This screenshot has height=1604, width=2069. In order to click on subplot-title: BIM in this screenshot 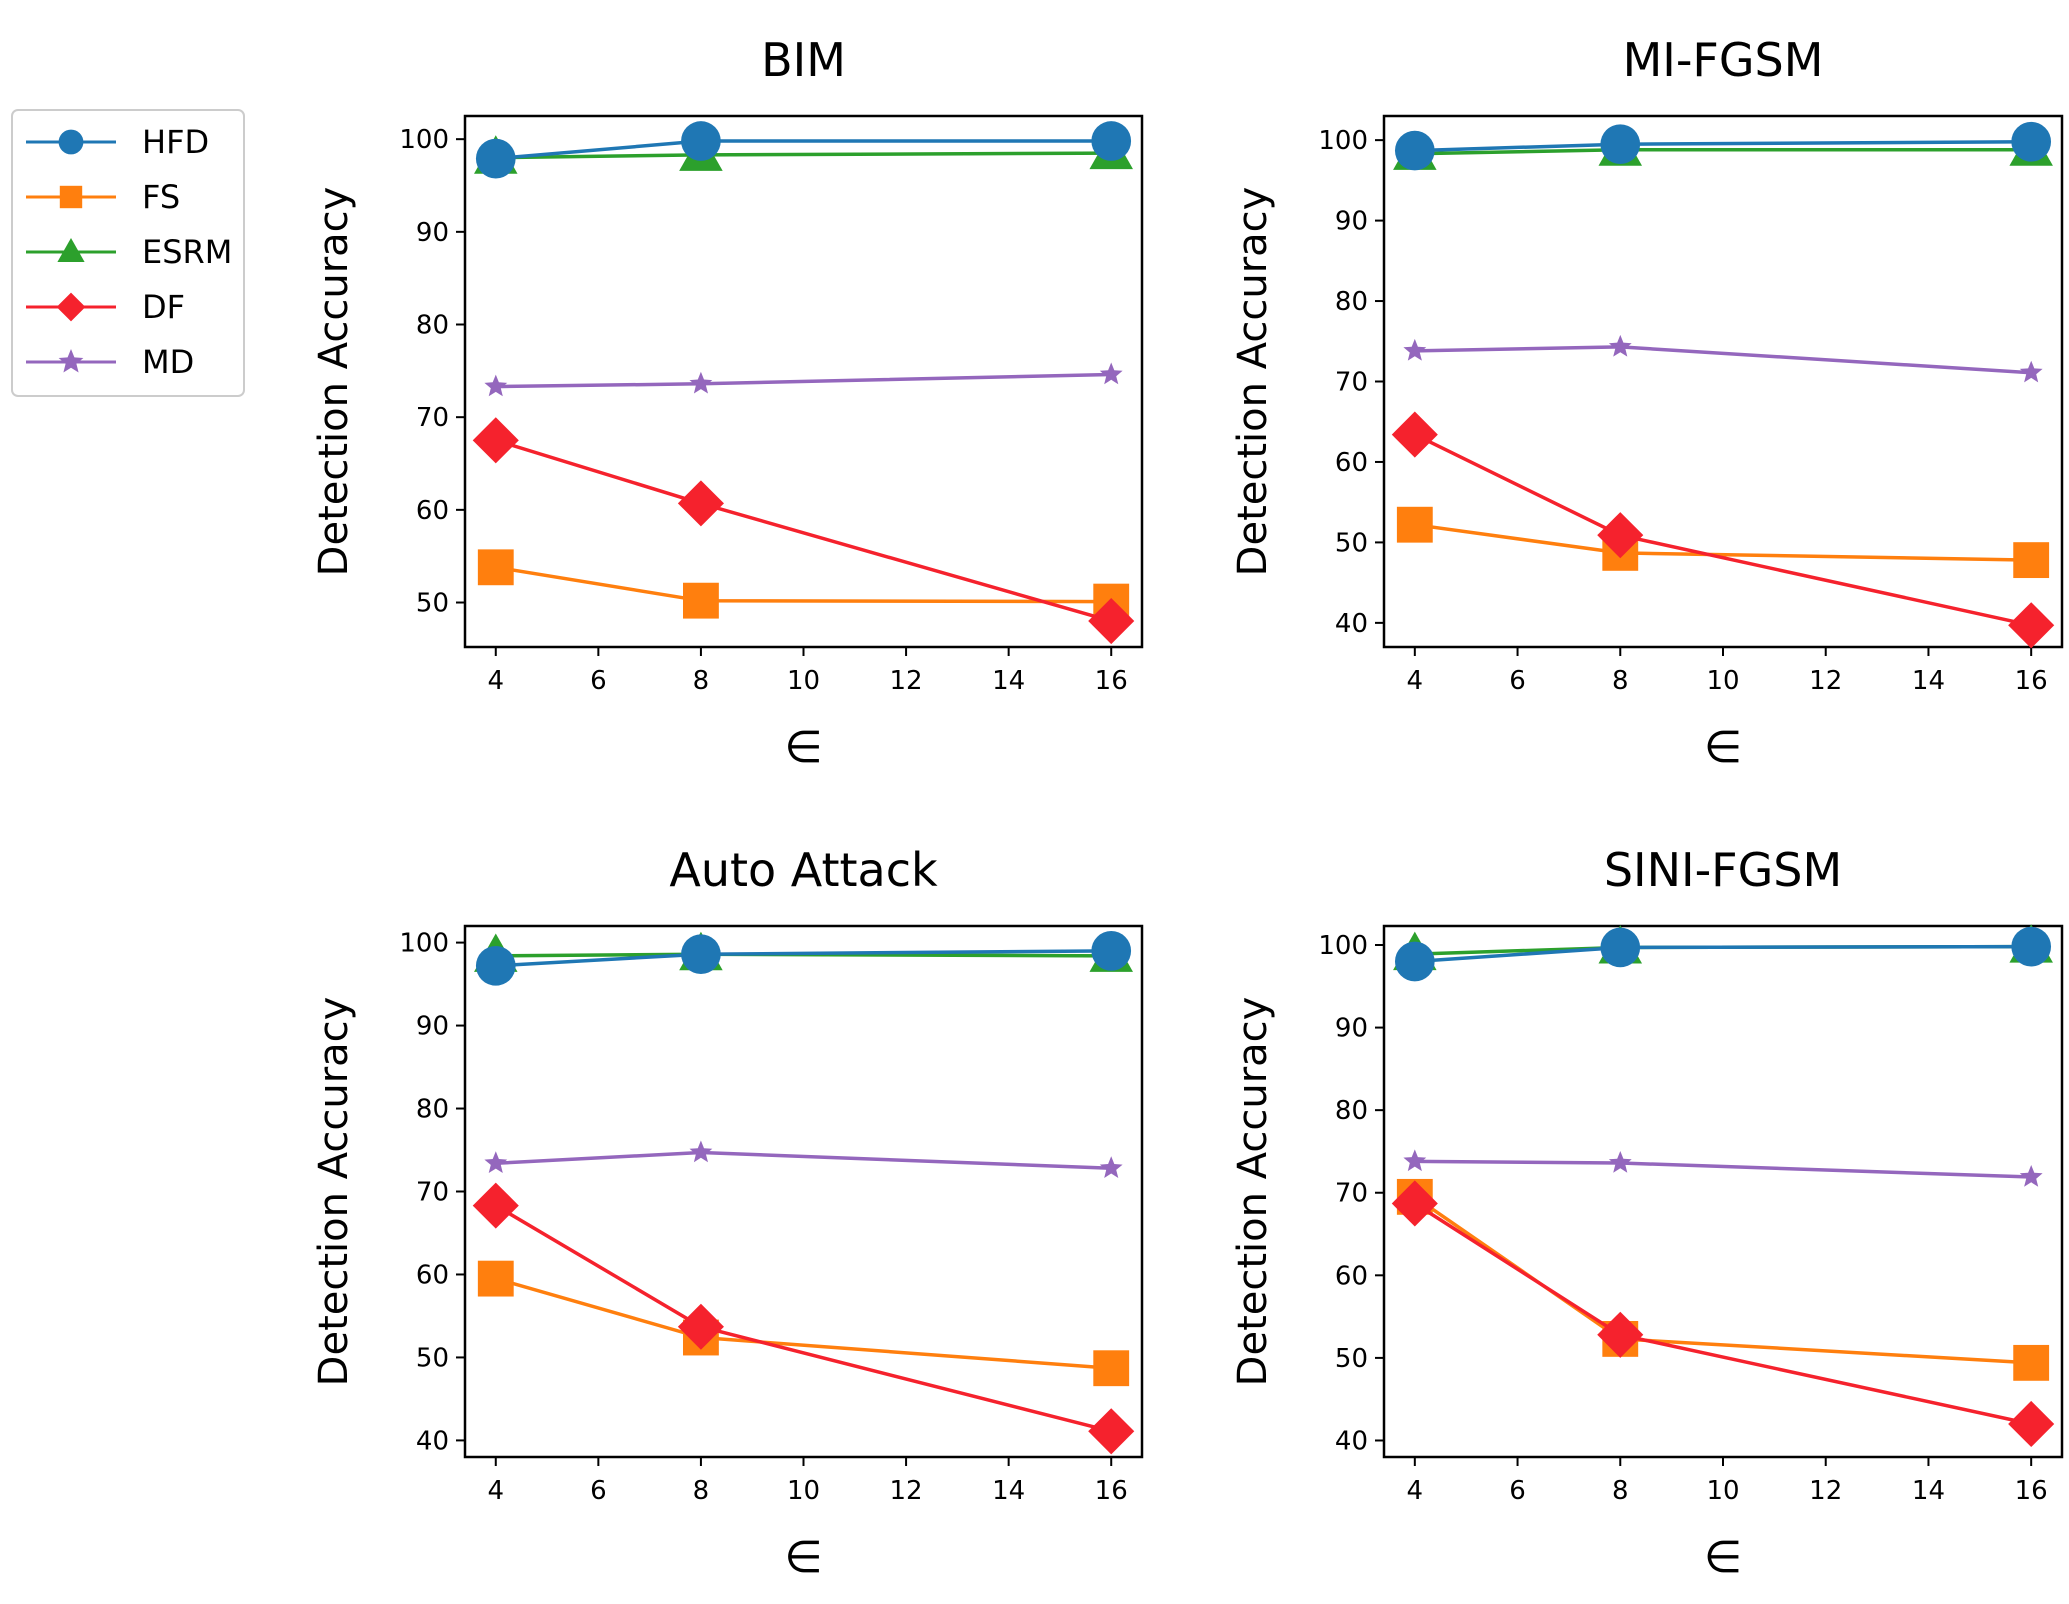, I will do `click(803, 60)`.